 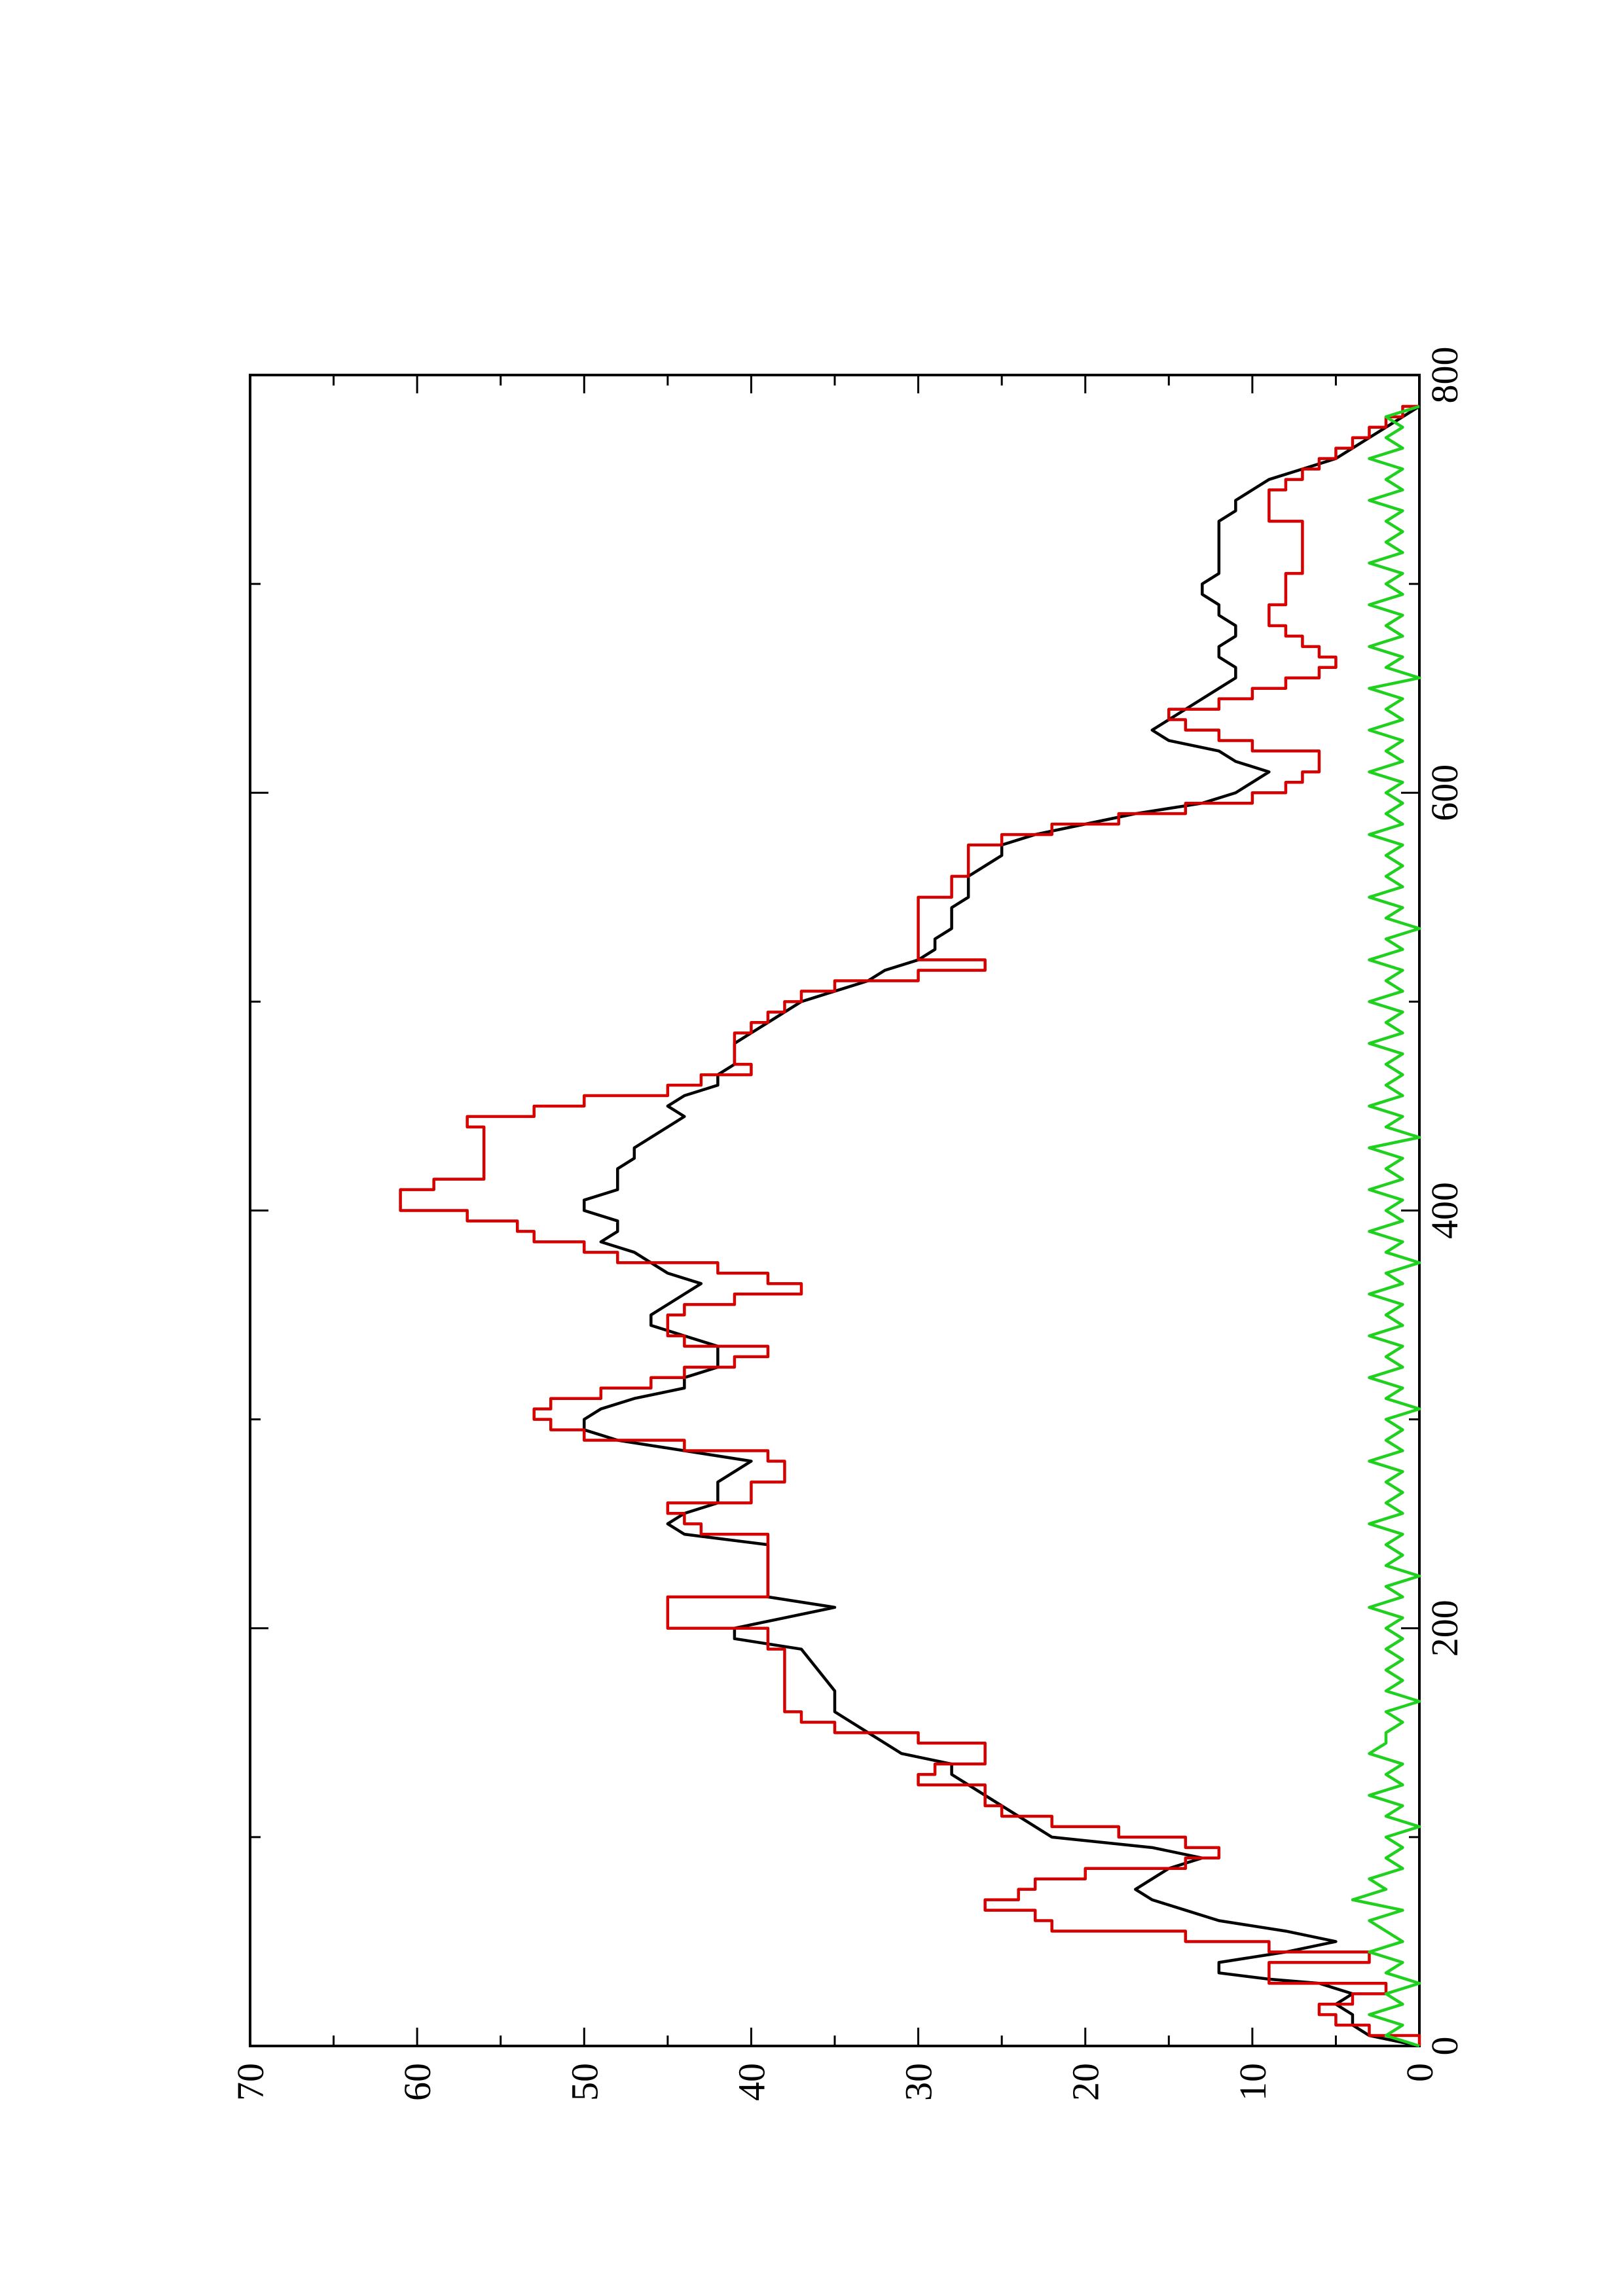 What do you see at coordinates (1086, 2082) in the screenshot?
I see `y-tick-label: 20` at bounding box center [1086, 2082].